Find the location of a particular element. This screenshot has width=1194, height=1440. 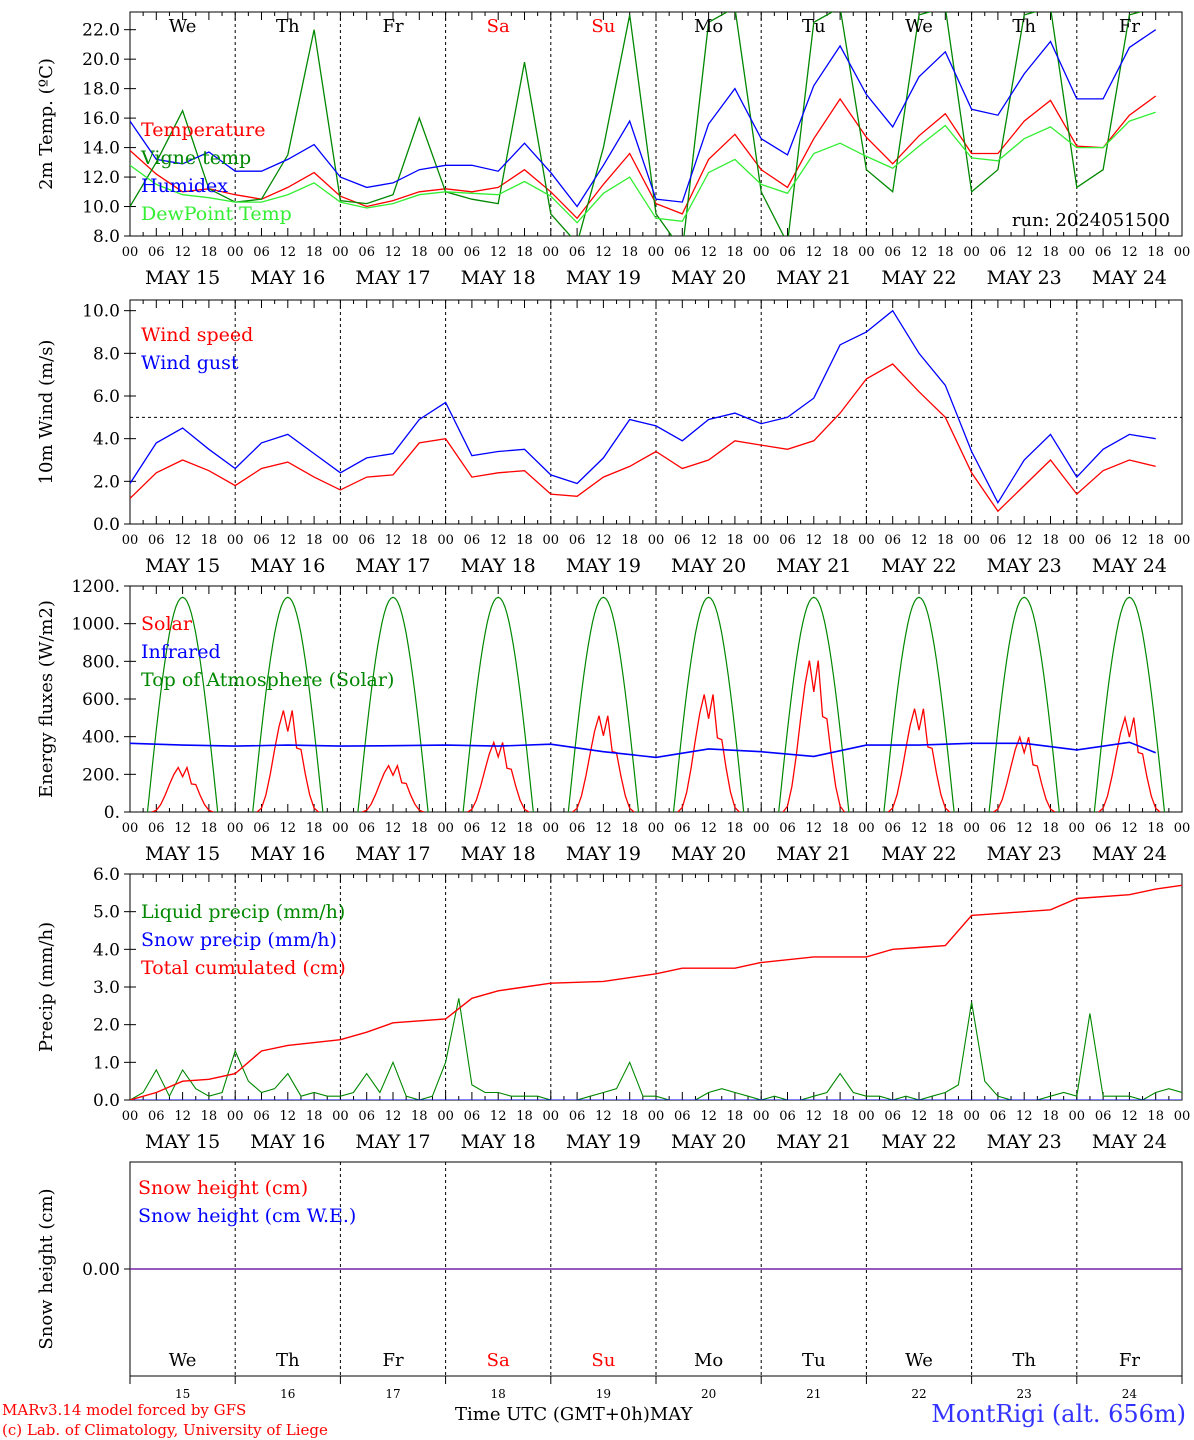

y-tick-label: 200. is located at coordinates (101, 775).